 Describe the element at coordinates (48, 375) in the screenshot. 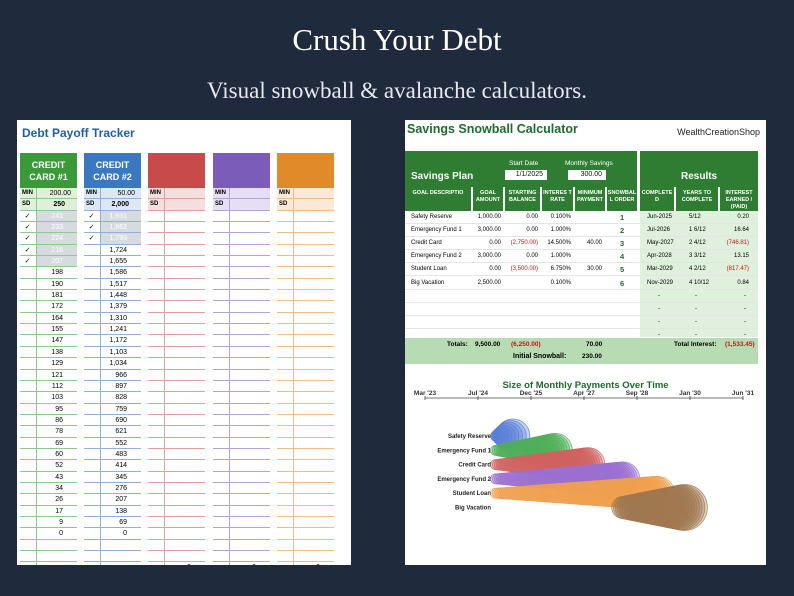

I see `balance-row: 121` at that location.